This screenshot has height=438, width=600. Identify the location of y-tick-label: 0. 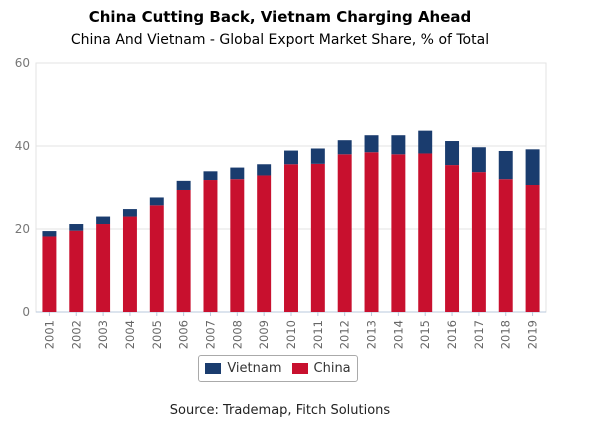
(26, 312).